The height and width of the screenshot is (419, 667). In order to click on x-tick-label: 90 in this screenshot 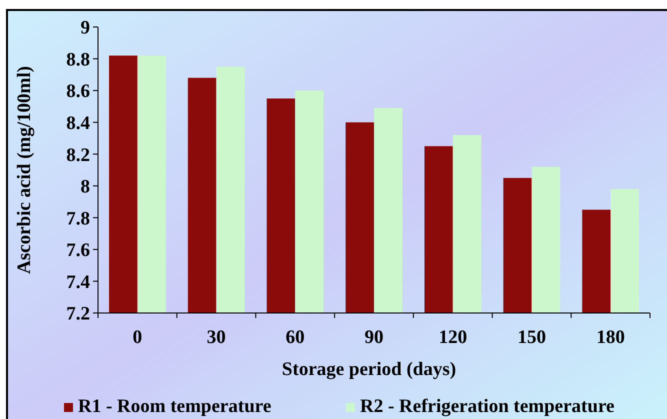, I will do `click(374, 337)`.